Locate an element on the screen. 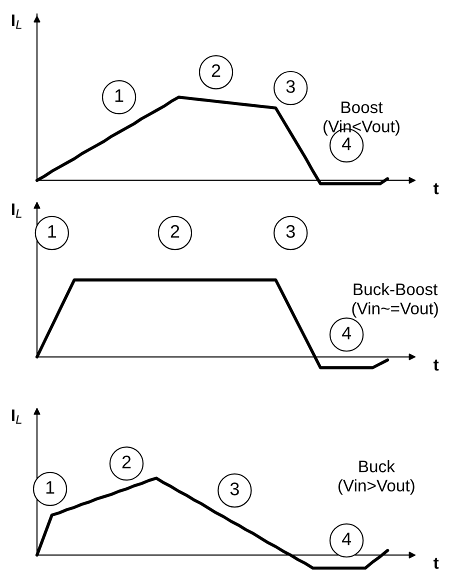 The height and width of the screenshot is (574, 470). text: 1 is located at coordinates (52, 231).